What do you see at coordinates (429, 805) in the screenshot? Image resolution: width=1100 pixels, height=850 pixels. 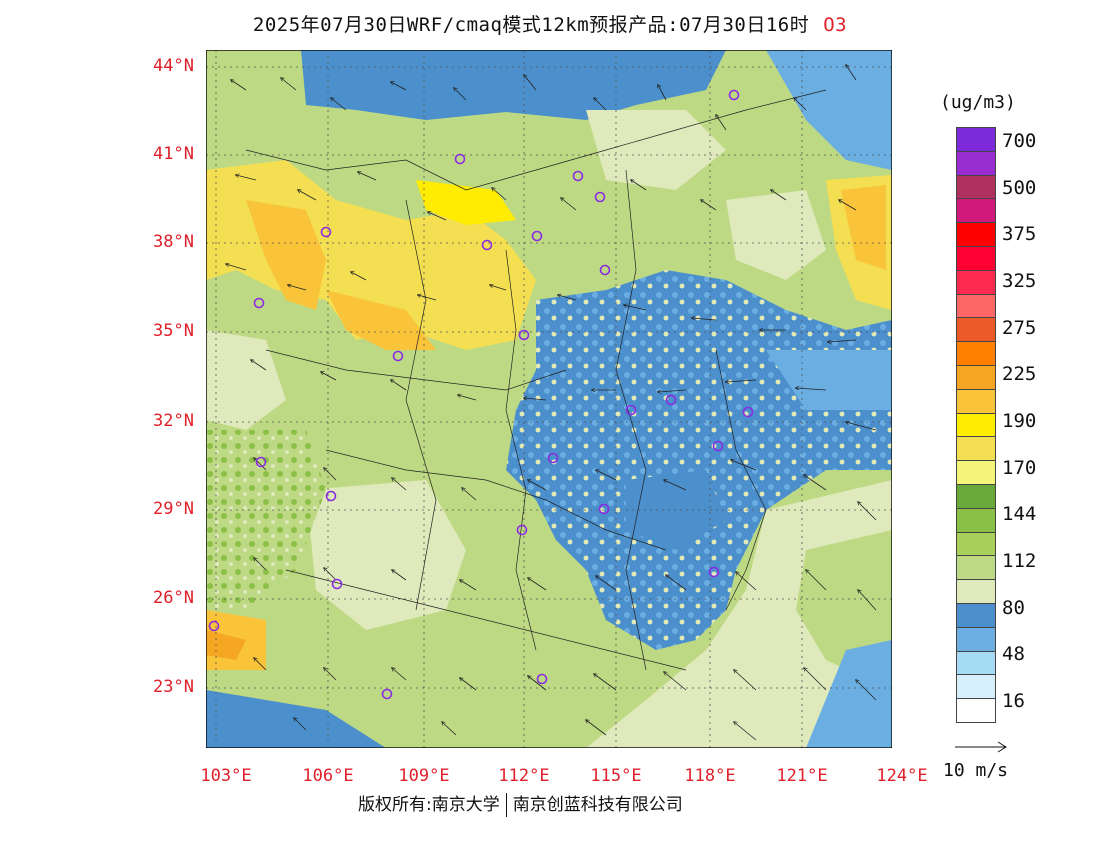 I see `copyright-text: 版权所有:南京大学` at bounding box center [429, 805].